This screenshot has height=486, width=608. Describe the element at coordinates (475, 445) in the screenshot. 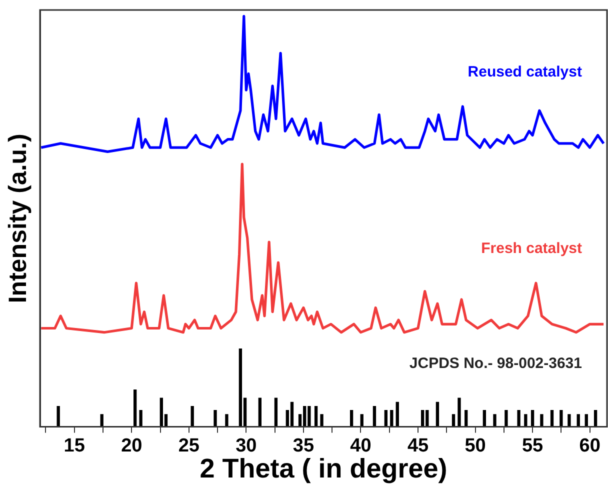

I see `x-tick-label: 50` at that location.